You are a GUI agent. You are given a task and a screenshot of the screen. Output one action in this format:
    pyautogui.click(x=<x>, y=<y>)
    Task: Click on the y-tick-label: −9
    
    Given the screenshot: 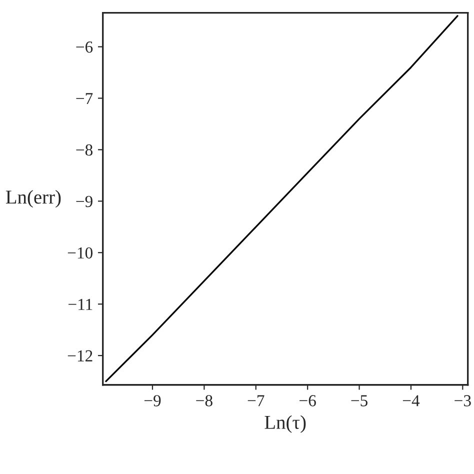 What is the action you would take?
    pyautogui.click(x=84, y=202)
    